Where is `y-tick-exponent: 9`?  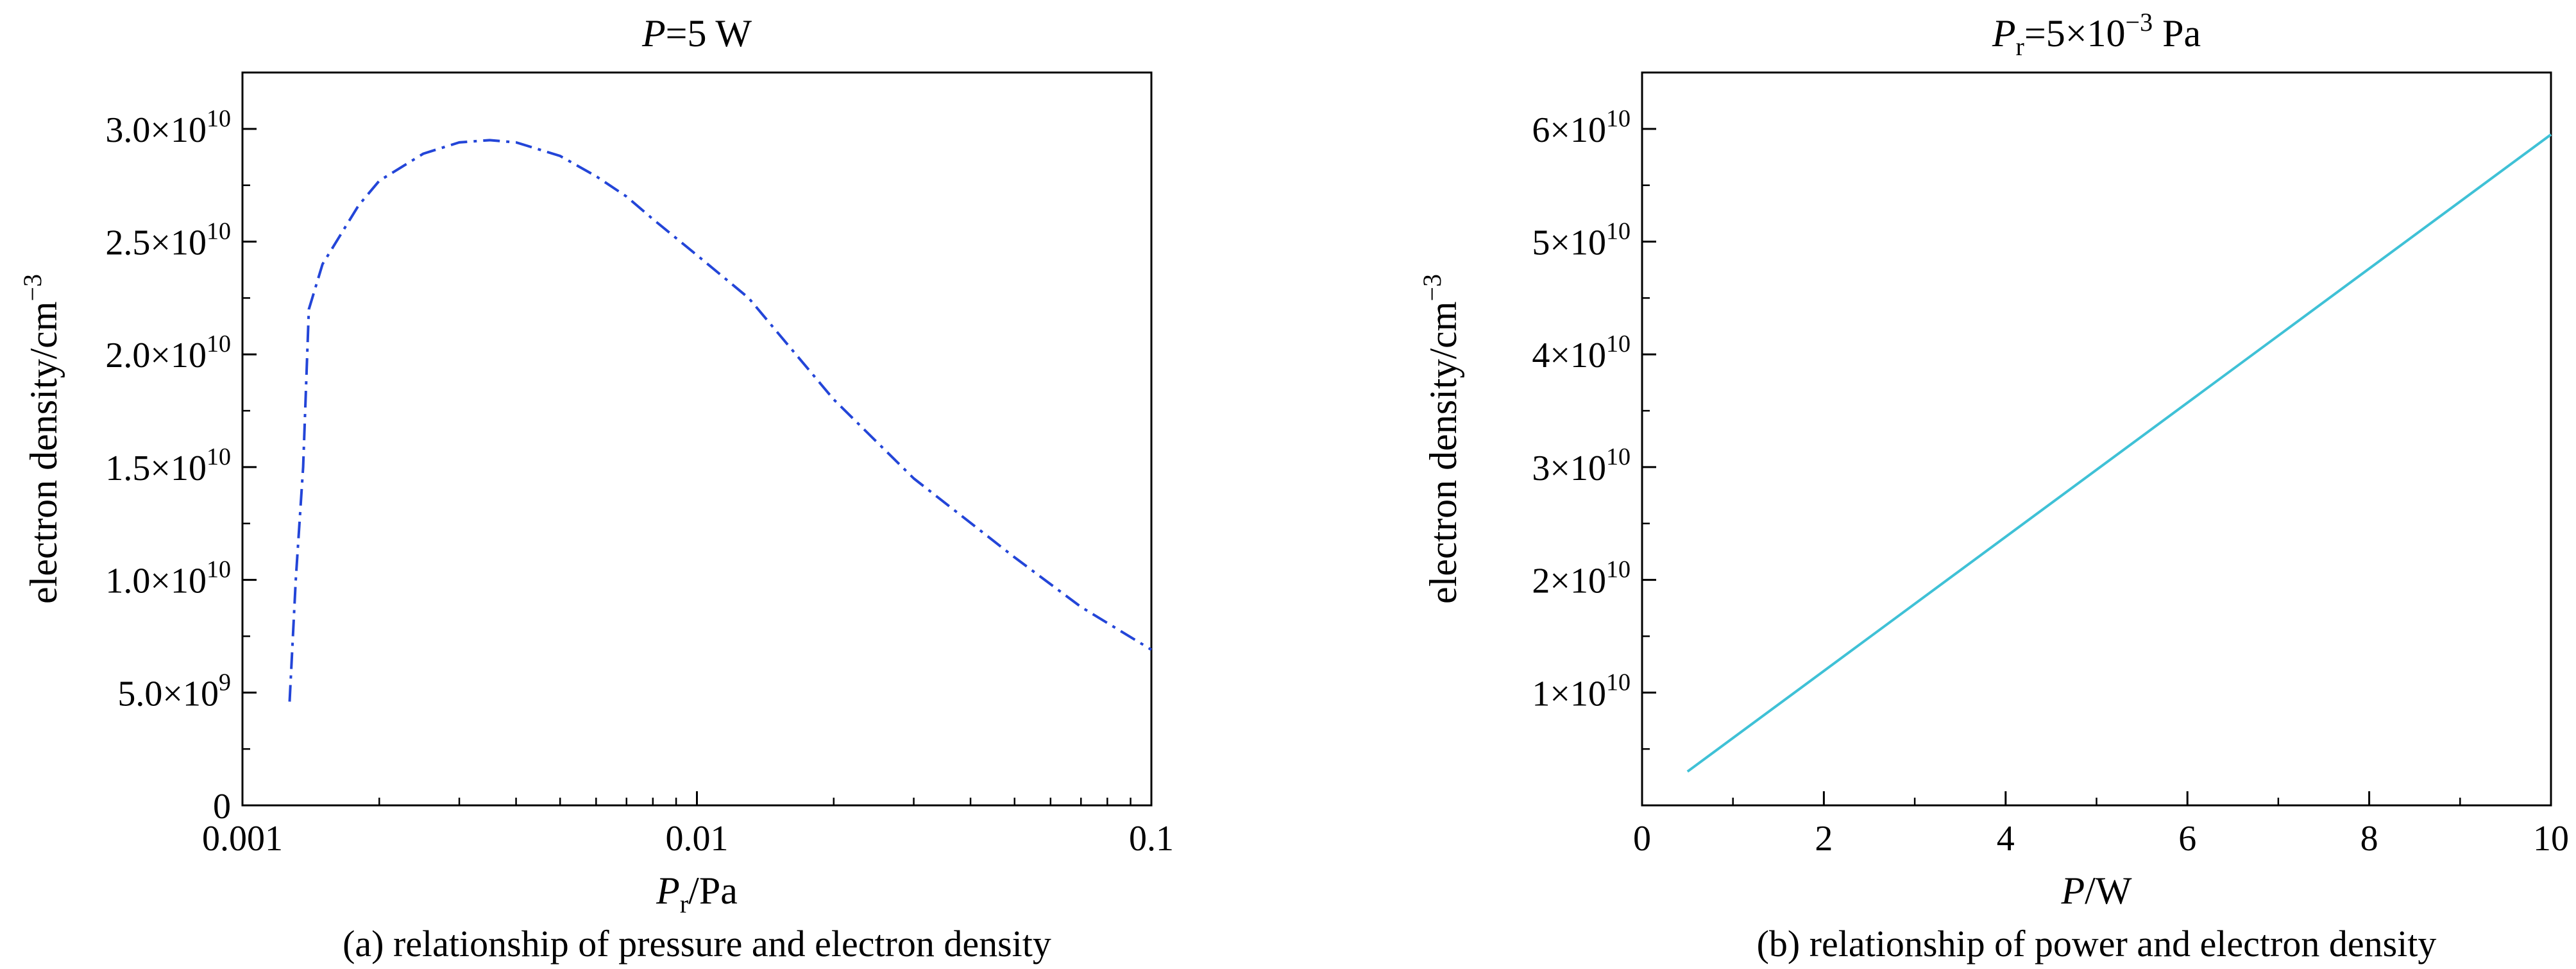 y-tick-exponent: 9 is located at coordinates (225, 682).